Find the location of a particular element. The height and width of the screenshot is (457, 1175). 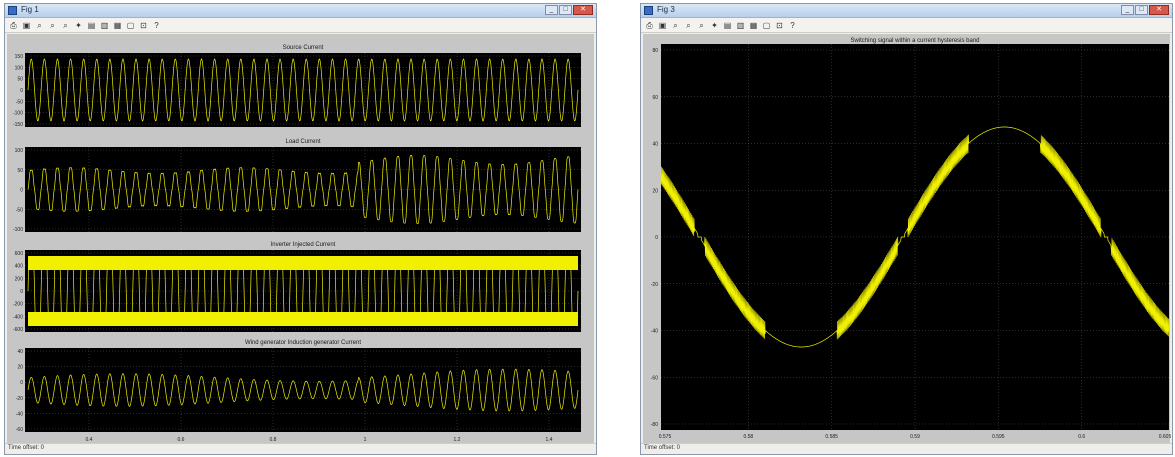

x-tick-label: 0.8 is located at coordinates (273, 440).